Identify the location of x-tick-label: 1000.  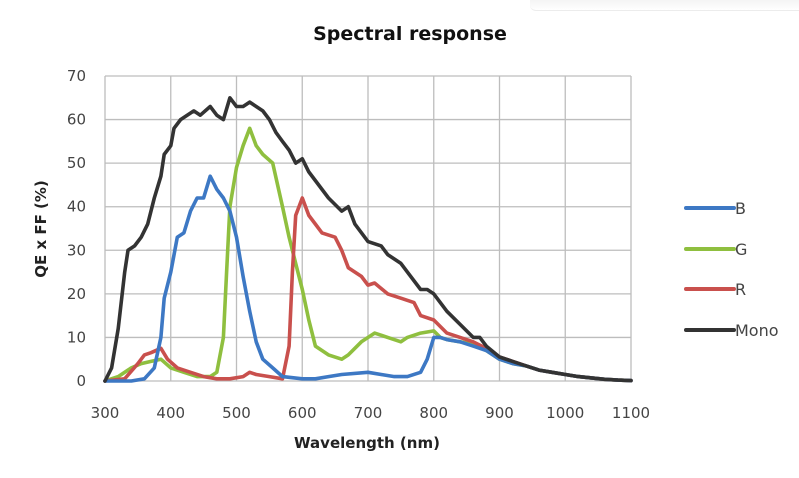
(565, 413).